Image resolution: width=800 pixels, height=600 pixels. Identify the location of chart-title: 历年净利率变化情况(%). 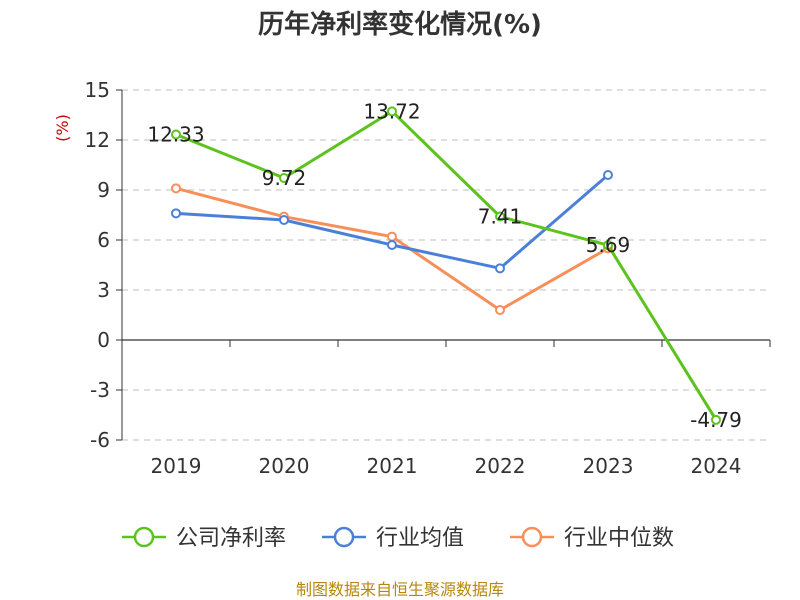
(400, 25).